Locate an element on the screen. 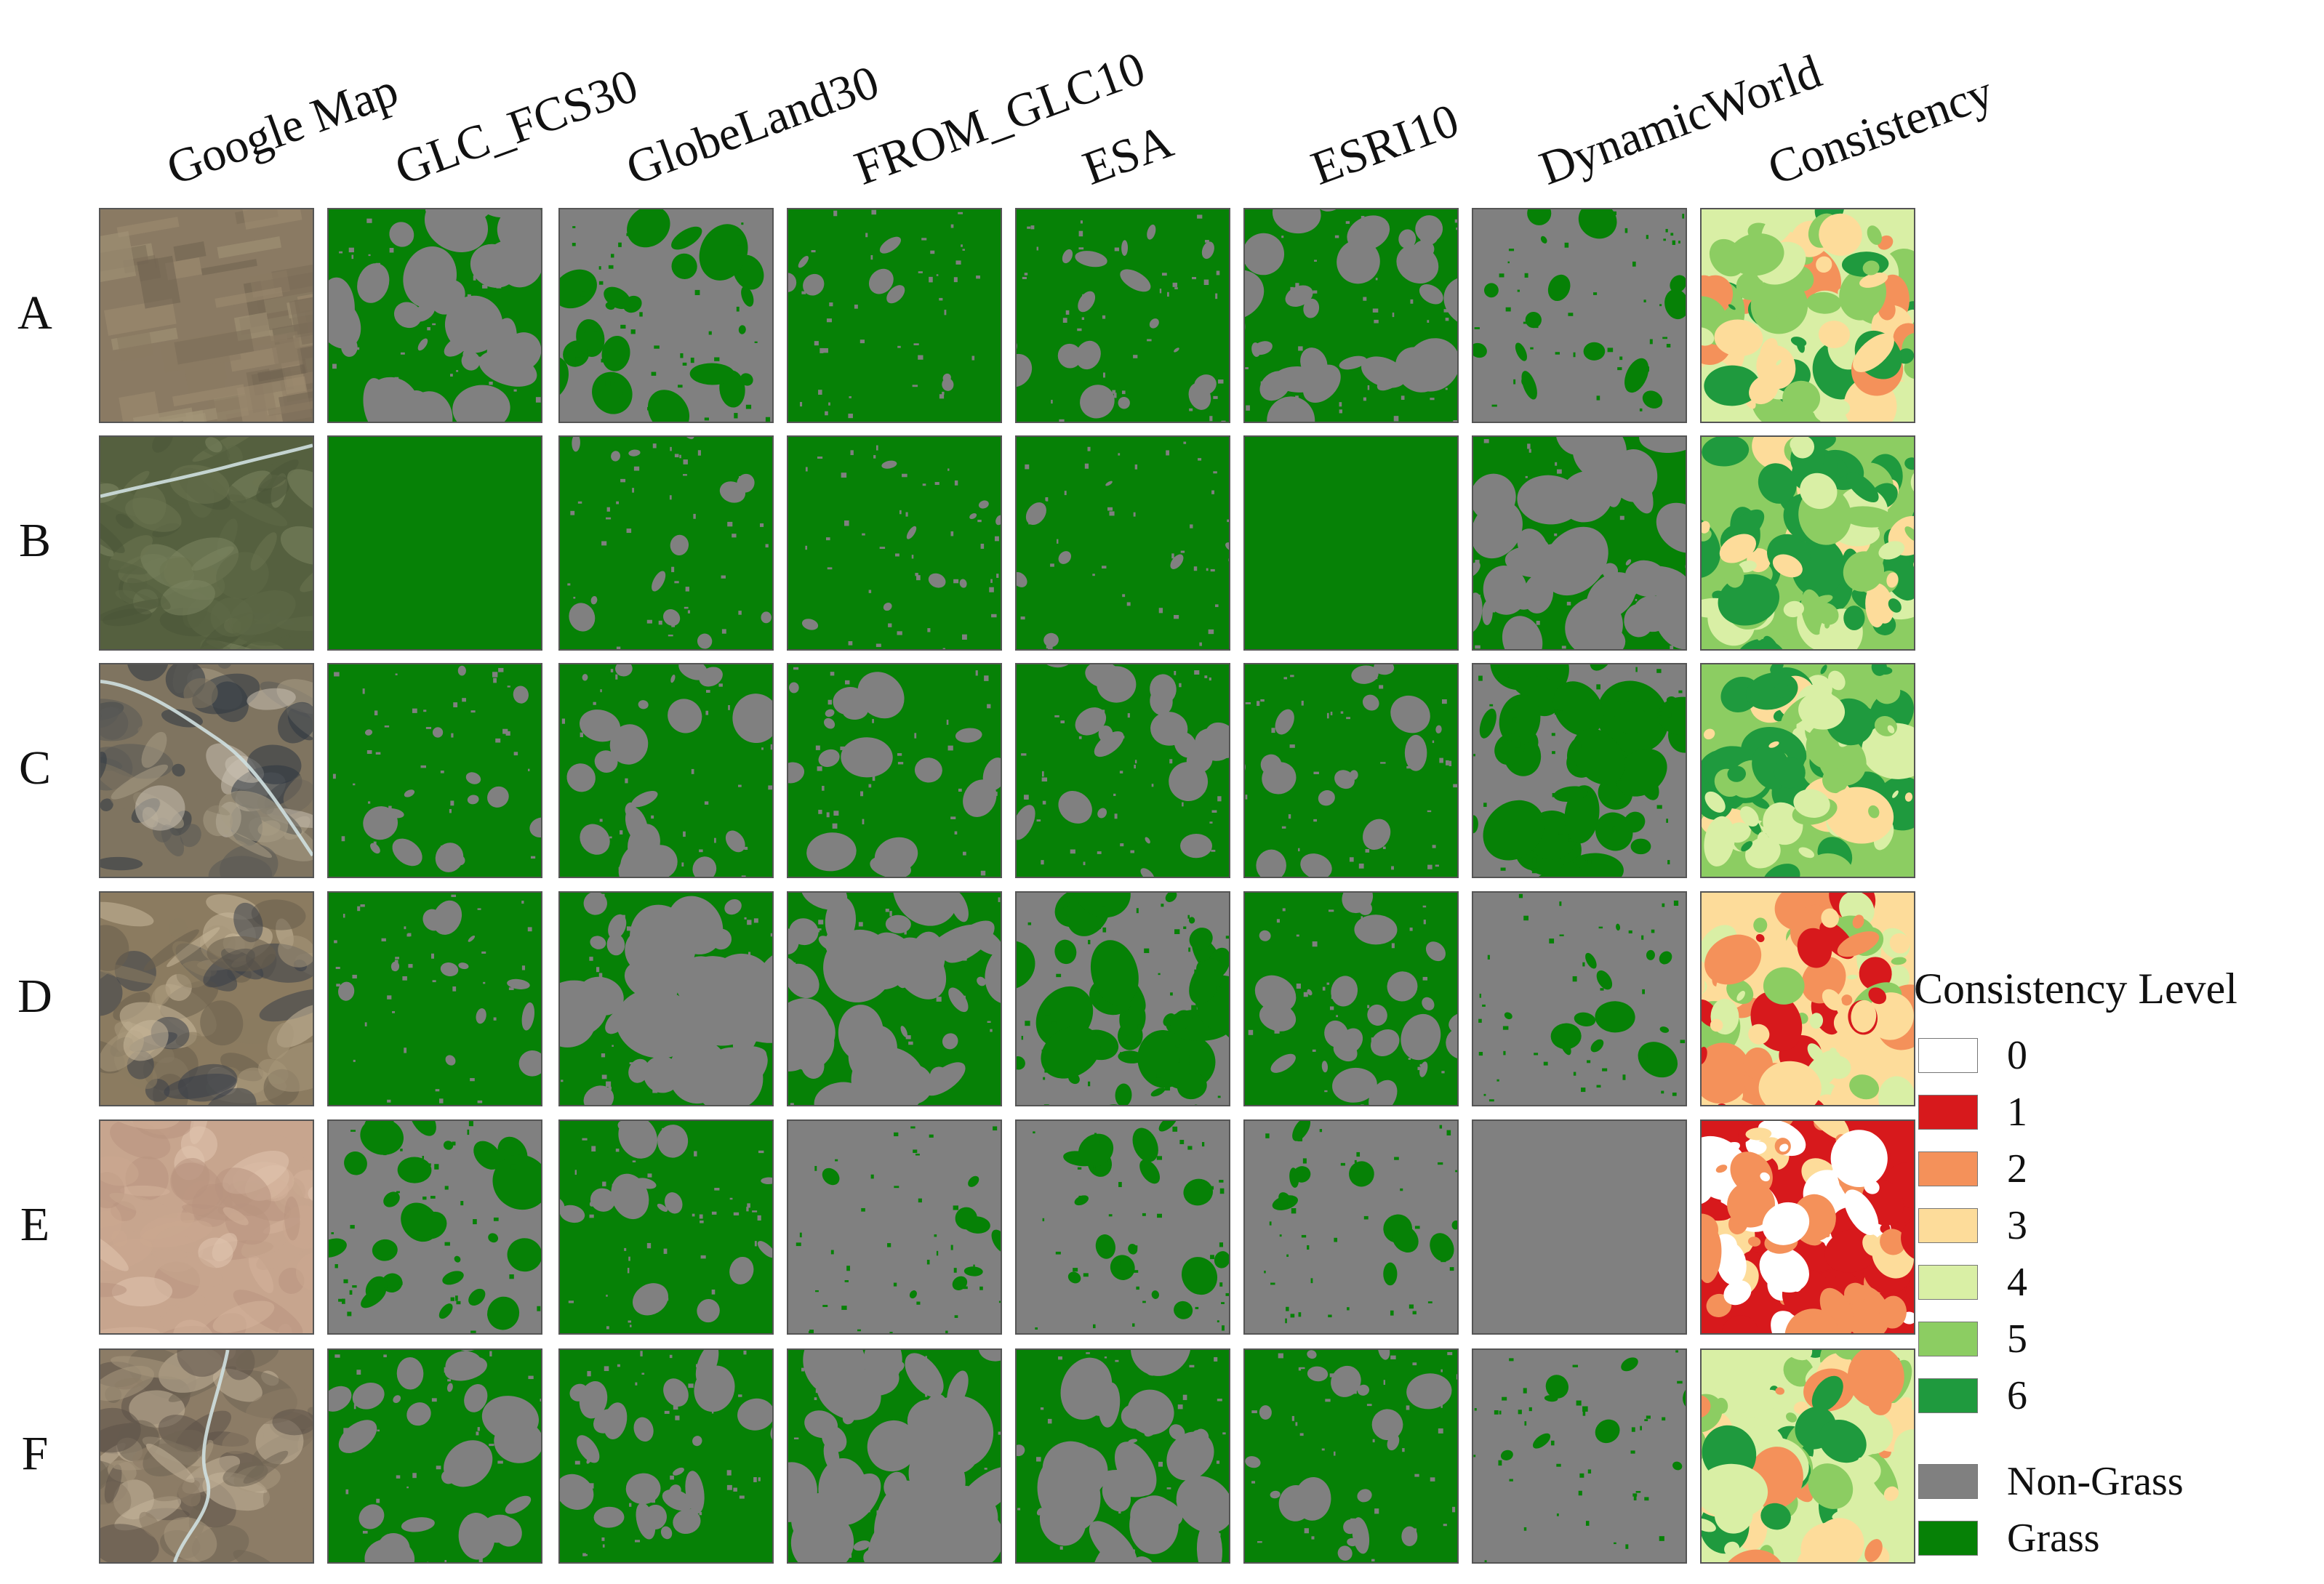 The height and width of the screenshot is (1584, 2324). legend-item: 4 is located at coordinates (2117, 1286).